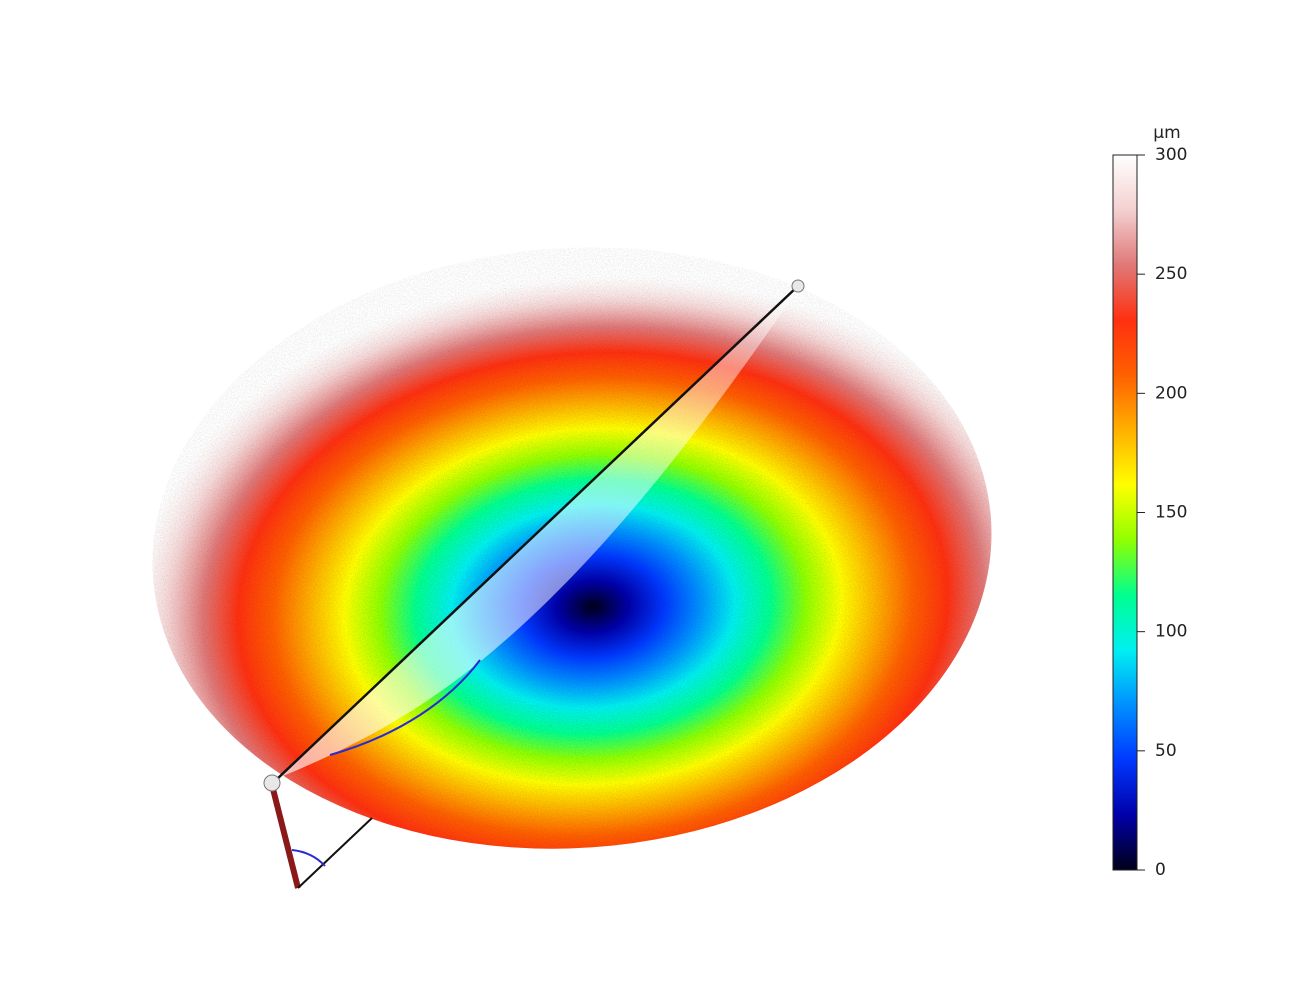 This screenshot has width=1300, height=1000. What do you see at coordinates (335, 853) in the screenshot?
I see `reference-line` at bounding box center [335, 853].